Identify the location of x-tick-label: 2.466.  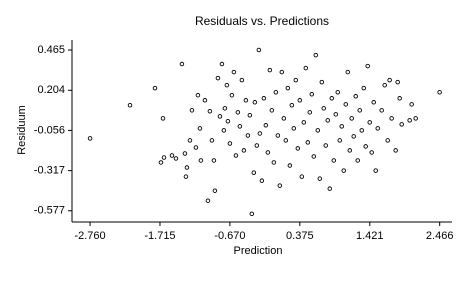
(440, 236).